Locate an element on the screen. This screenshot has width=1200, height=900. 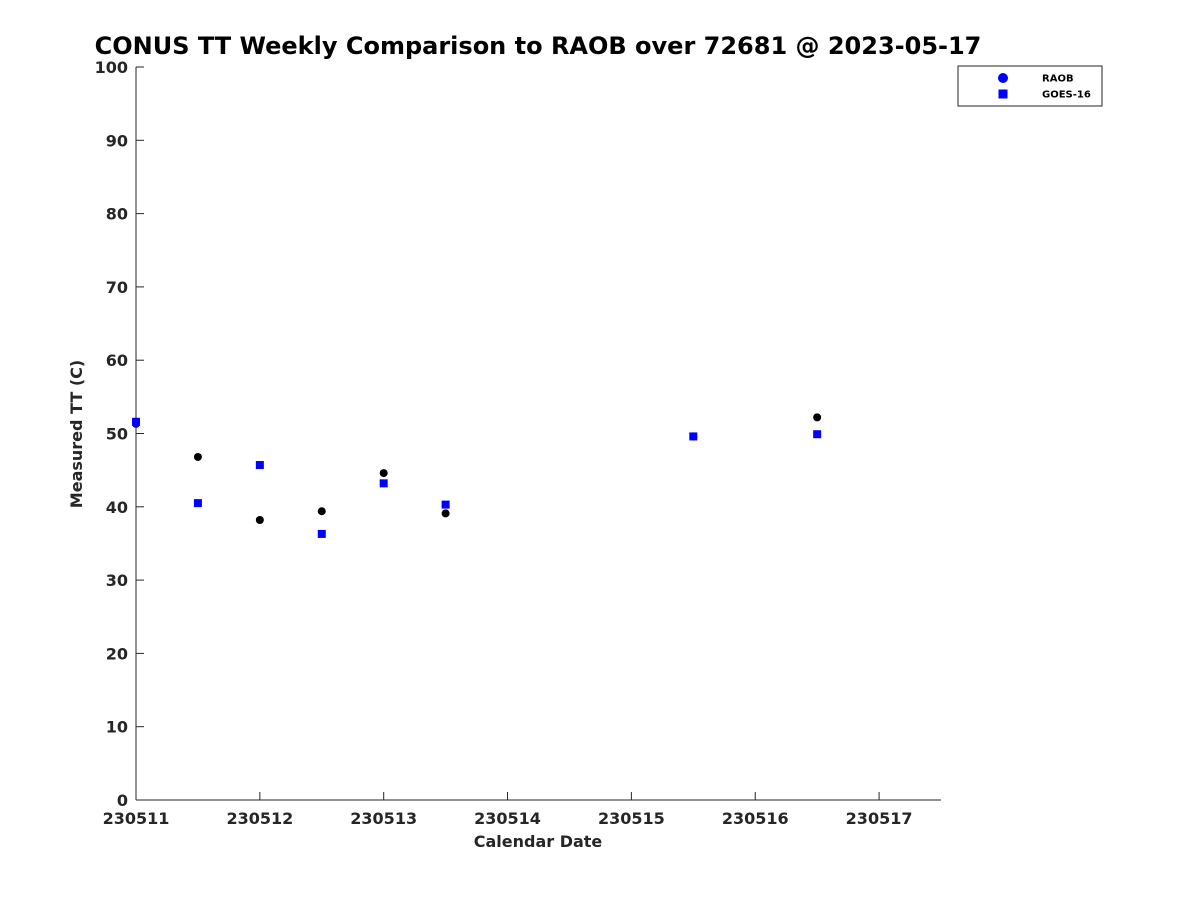
x-tick-label: 230516 is located at coordinates (755, 818).